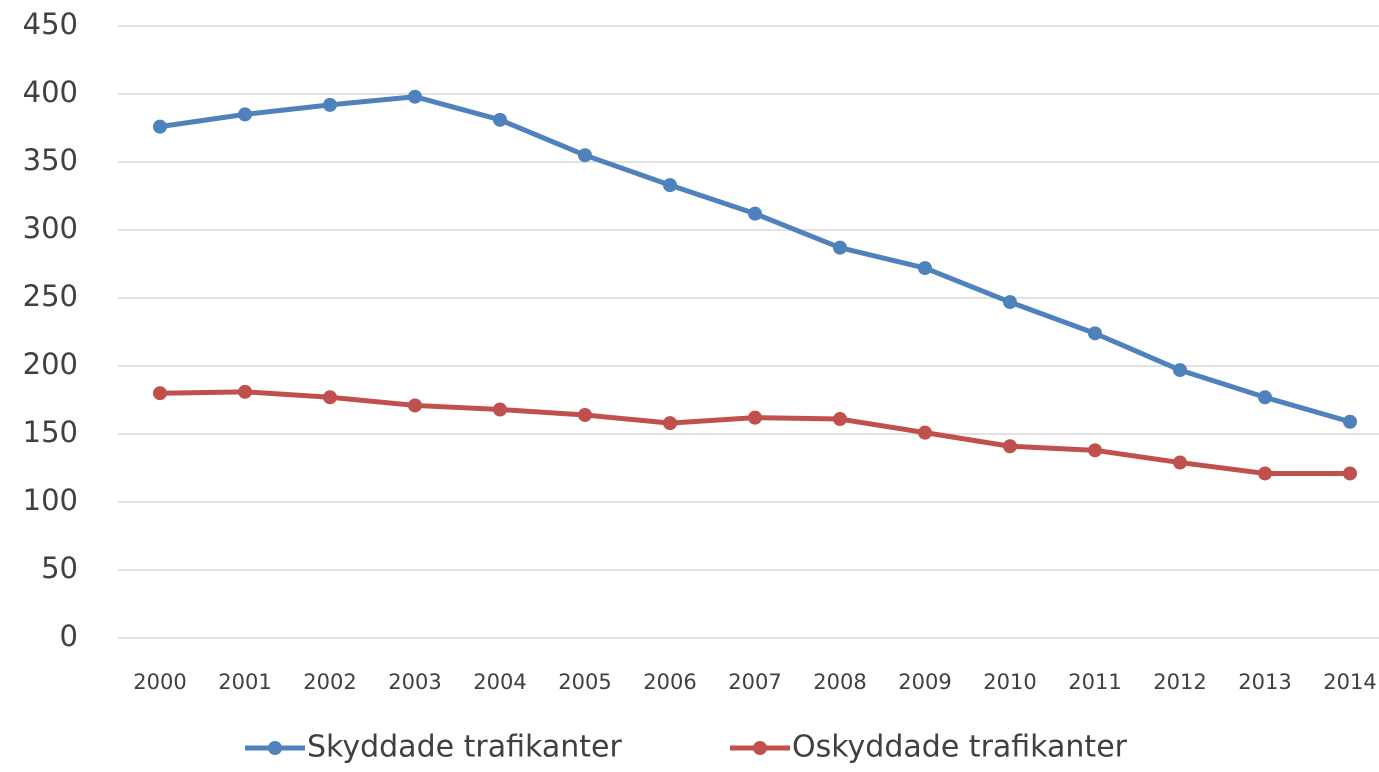  Describe the element at coordinates (1094, 682) in the screenshot. I see `x-tick-label: 2011` at that location.